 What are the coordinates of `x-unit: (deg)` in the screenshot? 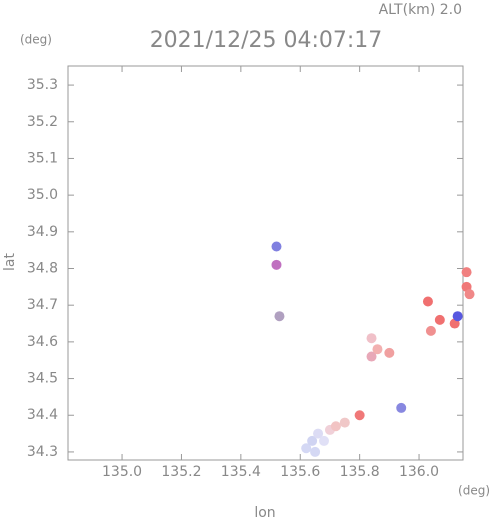 It's located at (474, 491).